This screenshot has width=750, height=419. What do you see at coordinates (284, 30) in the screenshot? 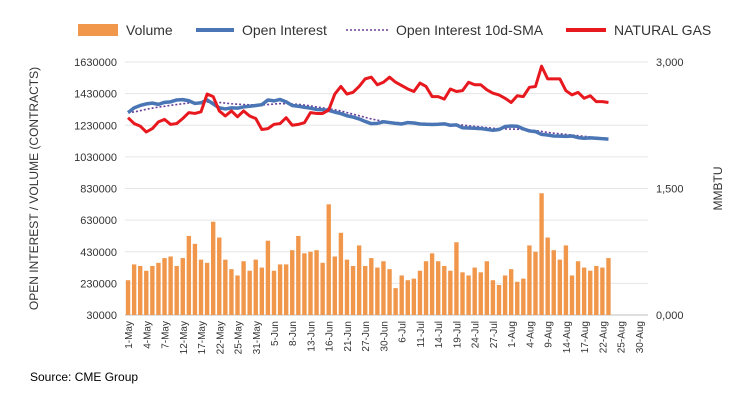
I see `legend-open-interest-label: Open Interest` at bounding box center [284, 30].